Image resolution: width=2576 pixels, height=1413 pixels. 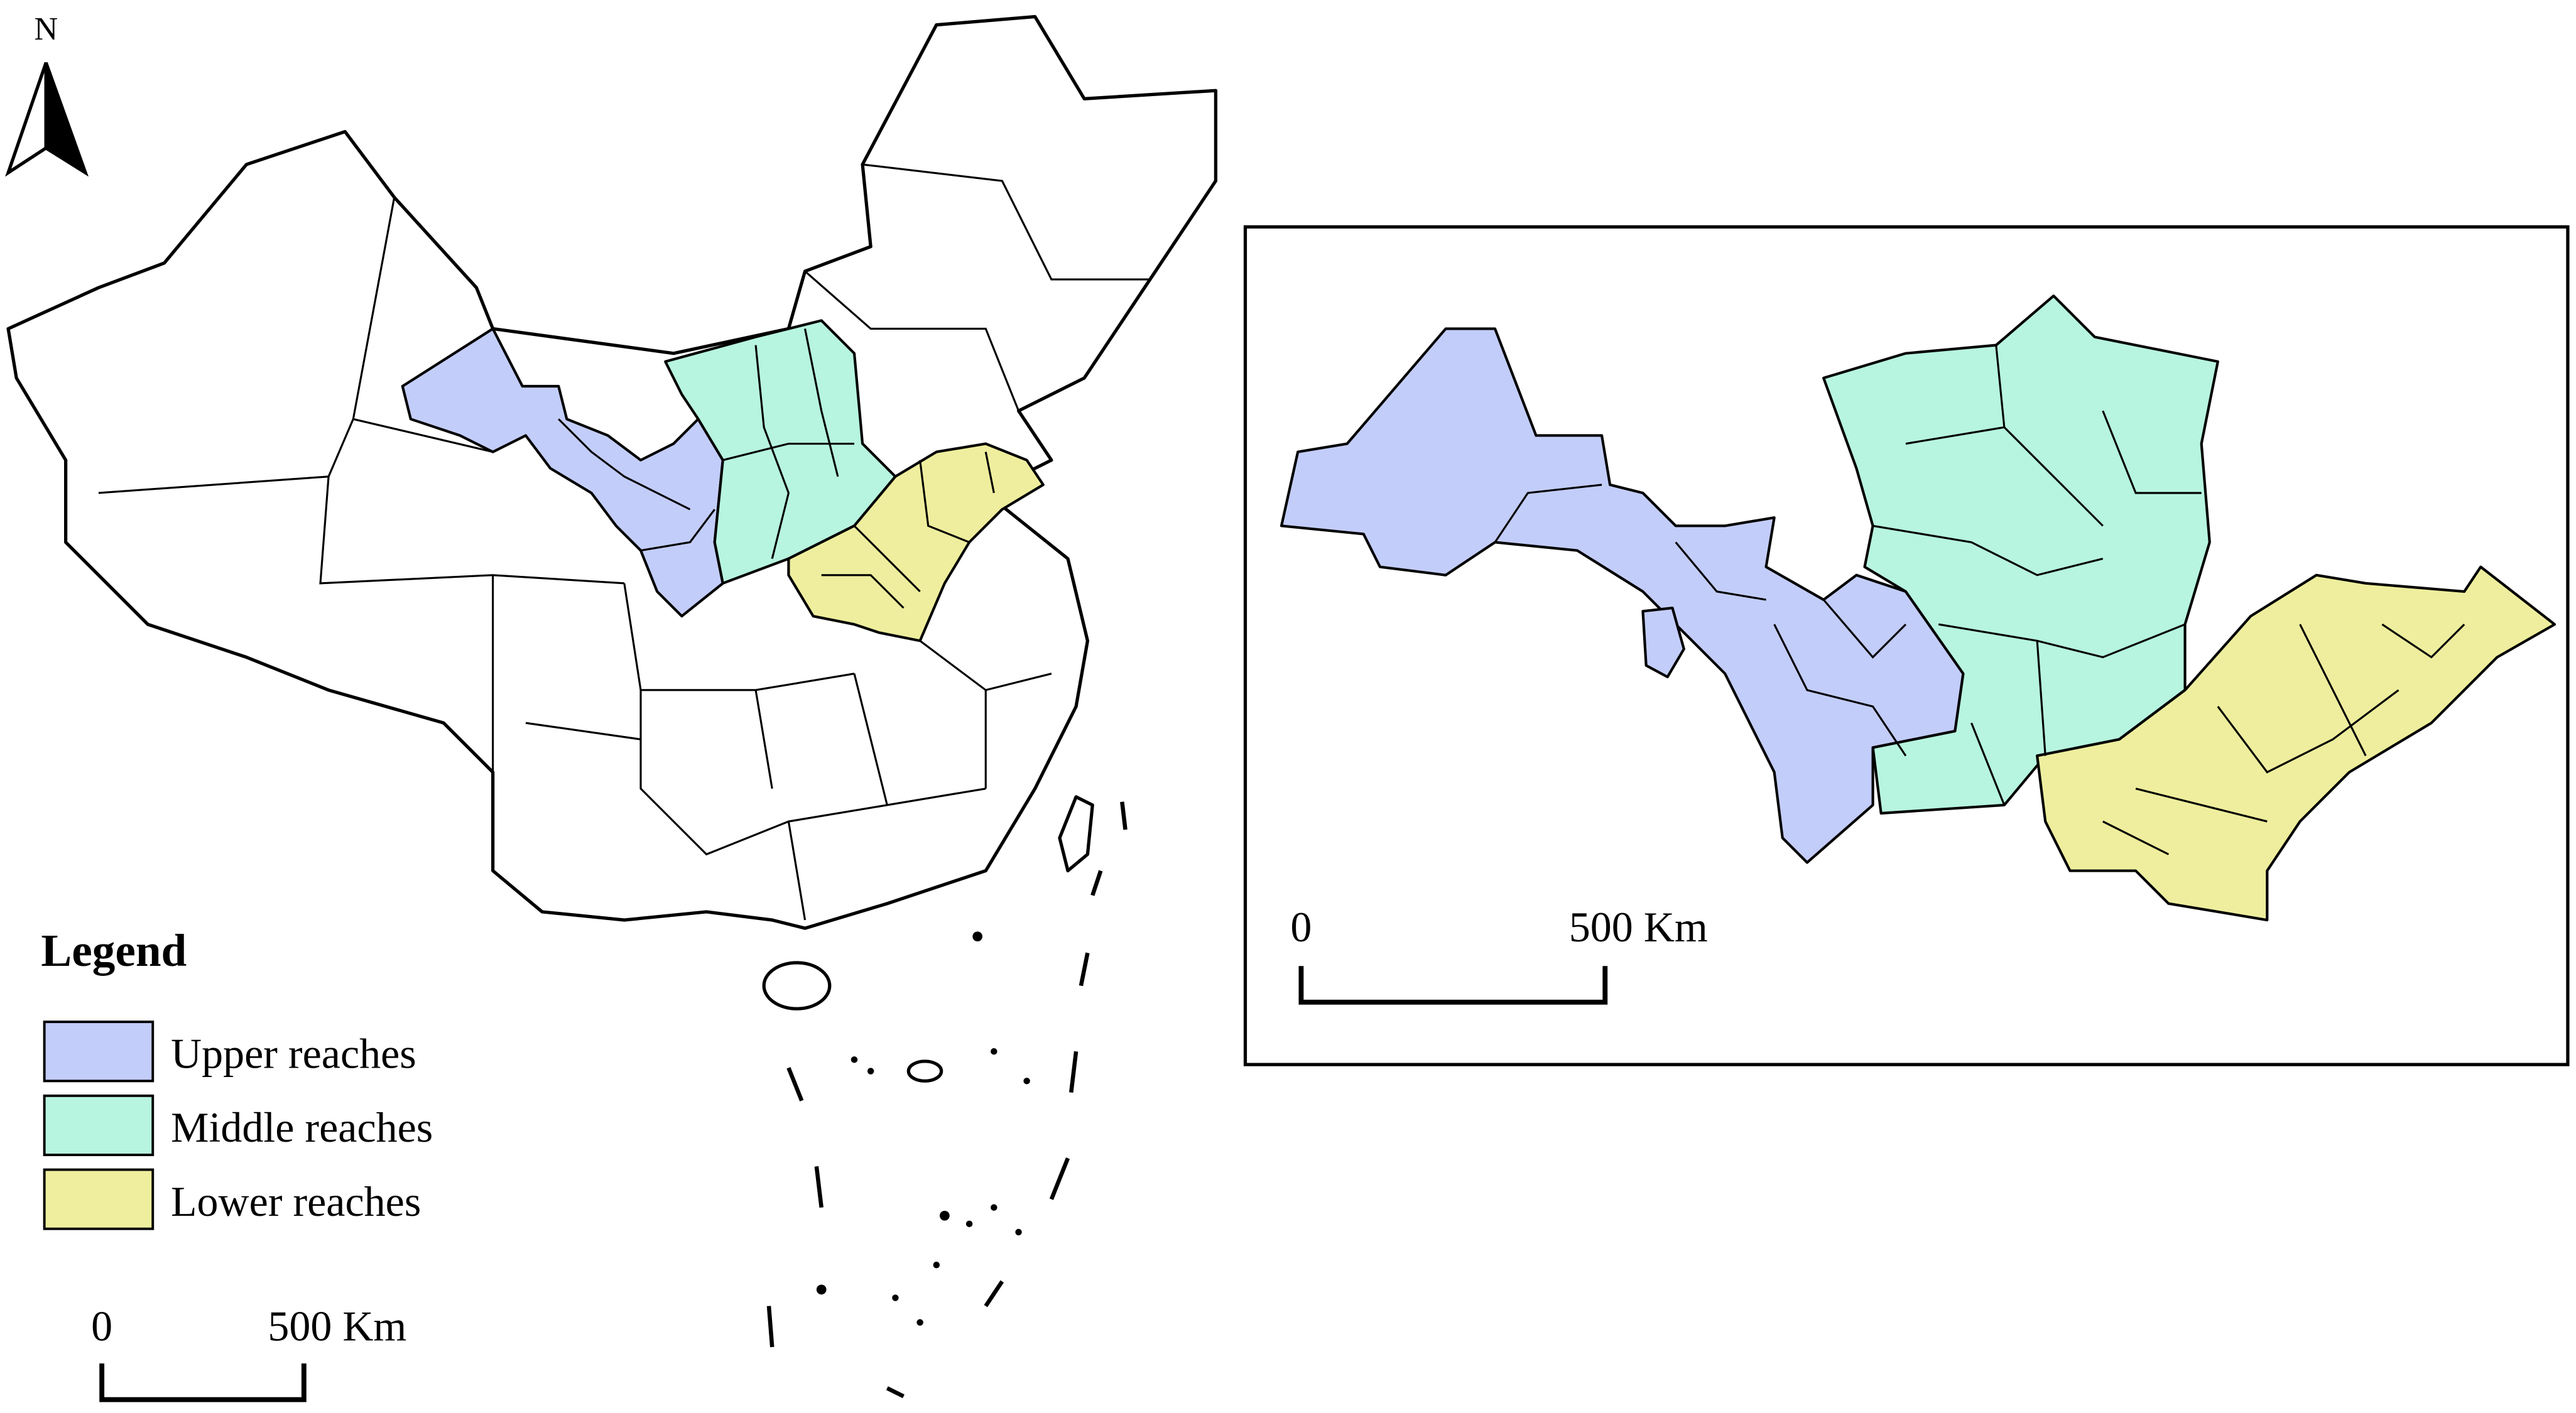 I want to click on arrow-left, so click(x=26, y=120).